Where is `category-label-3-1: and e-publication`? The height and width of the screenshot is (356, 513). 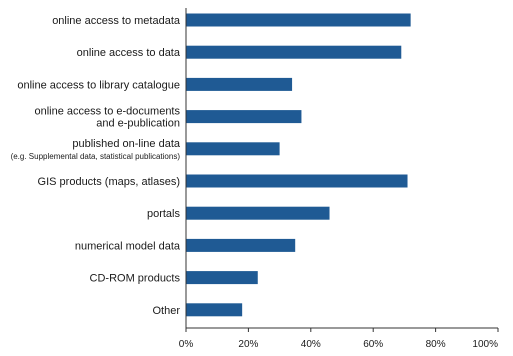 category-label-3-1: and e-publication is located at coordinates (138, 124).